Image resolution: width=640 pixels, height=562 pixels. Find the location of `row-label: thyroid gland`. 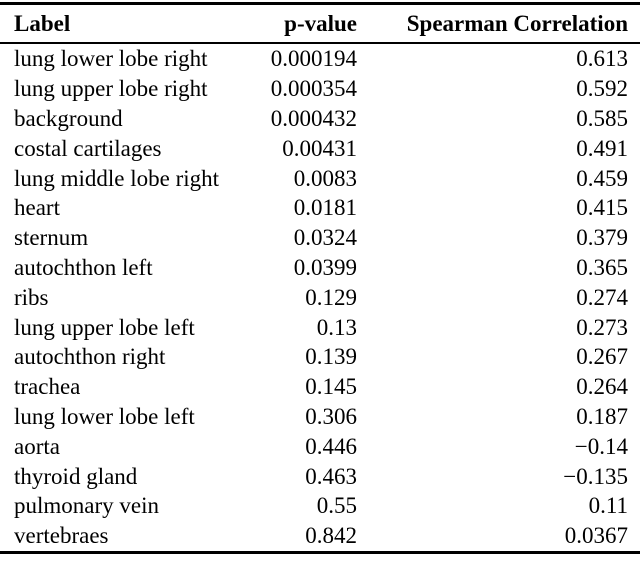

row-label: thyroid gland is located at coordinates (76, 476).